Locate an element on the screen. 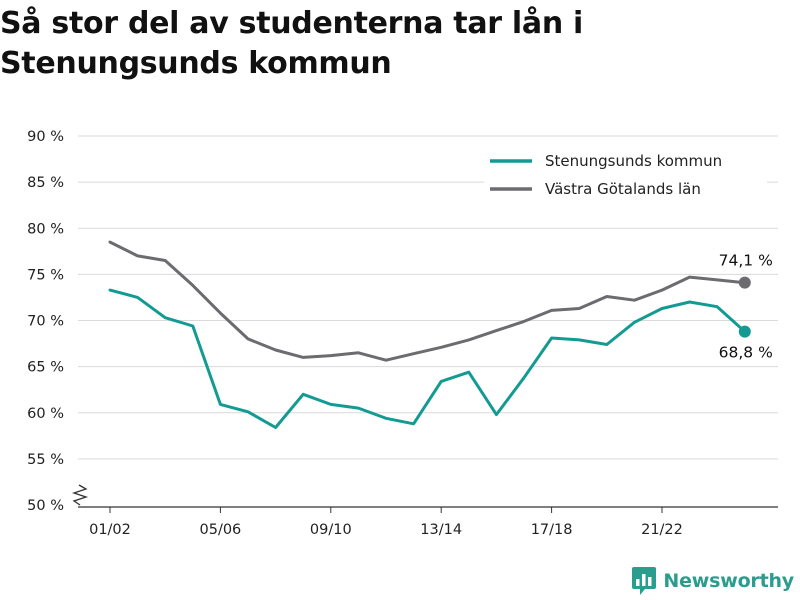 The image size is (800, 600). legend: Stenungsunds kommun Västra Götalands län is located at coordinates (625, 175).